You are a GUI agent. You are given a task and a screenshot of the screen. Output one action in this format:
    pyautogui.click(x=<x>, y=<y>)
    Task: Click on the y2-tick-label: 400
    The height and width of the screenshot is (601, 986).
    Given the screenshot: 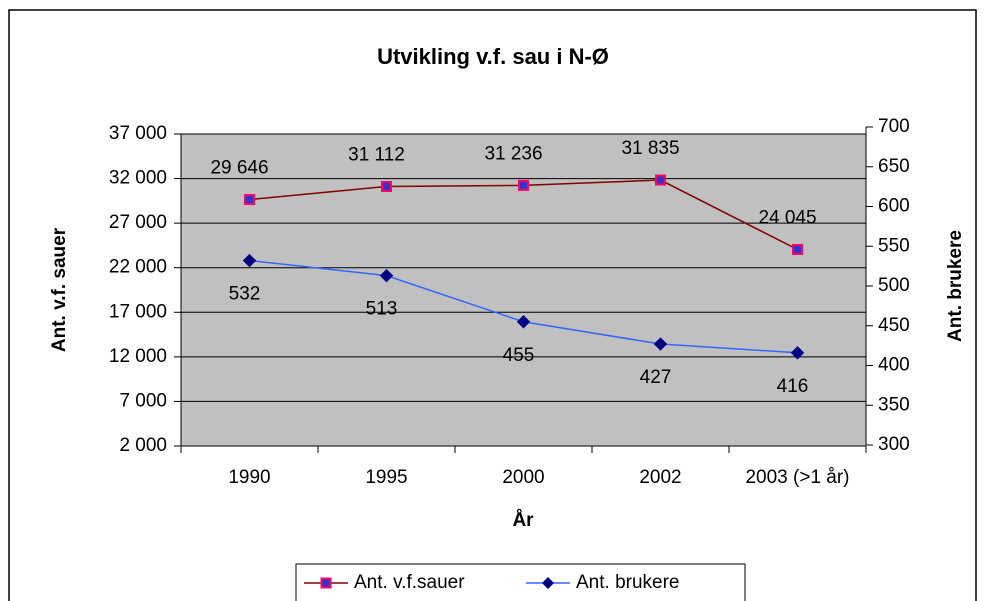 What is the action you would take?
    pyautogui.click(x=894, y=365)
    